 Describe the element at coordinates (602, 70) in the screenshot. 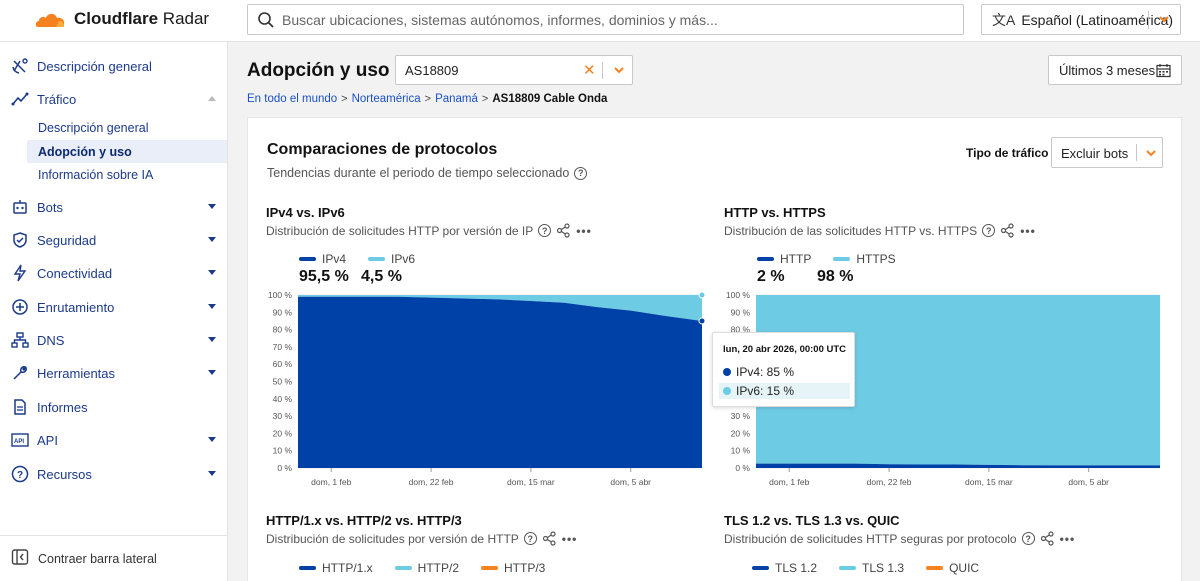

I see `divider` at that location.